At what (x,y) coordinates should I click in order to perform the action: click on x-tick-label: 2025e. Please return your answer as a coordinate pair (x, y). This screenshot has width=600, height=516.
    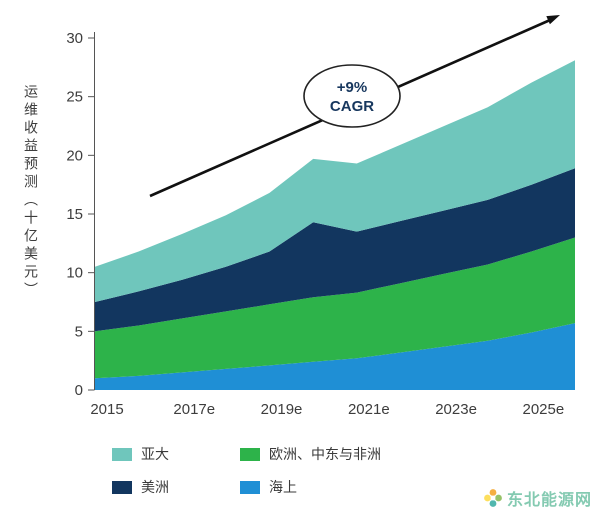
    Looking at the image, I should click on (544, 409).